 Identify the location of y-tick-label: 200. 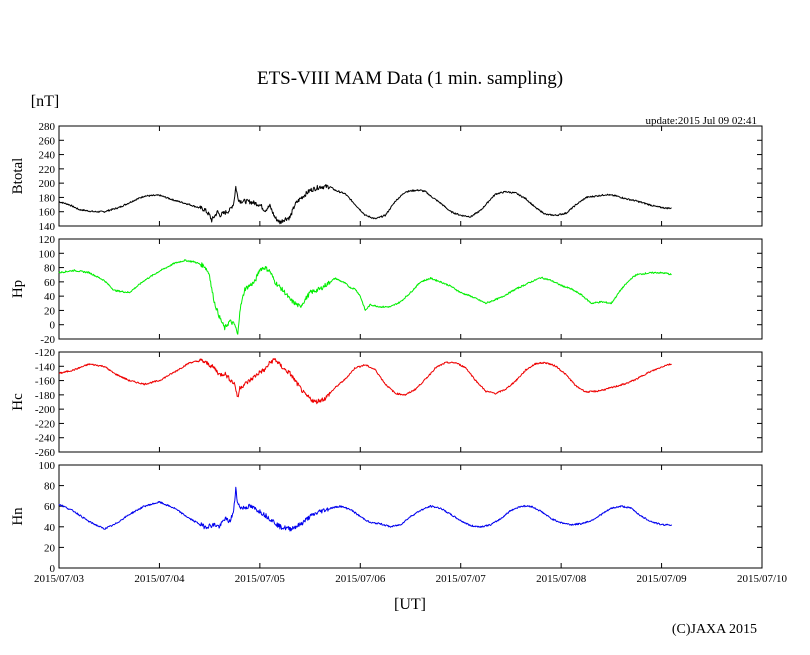
(47, 184).